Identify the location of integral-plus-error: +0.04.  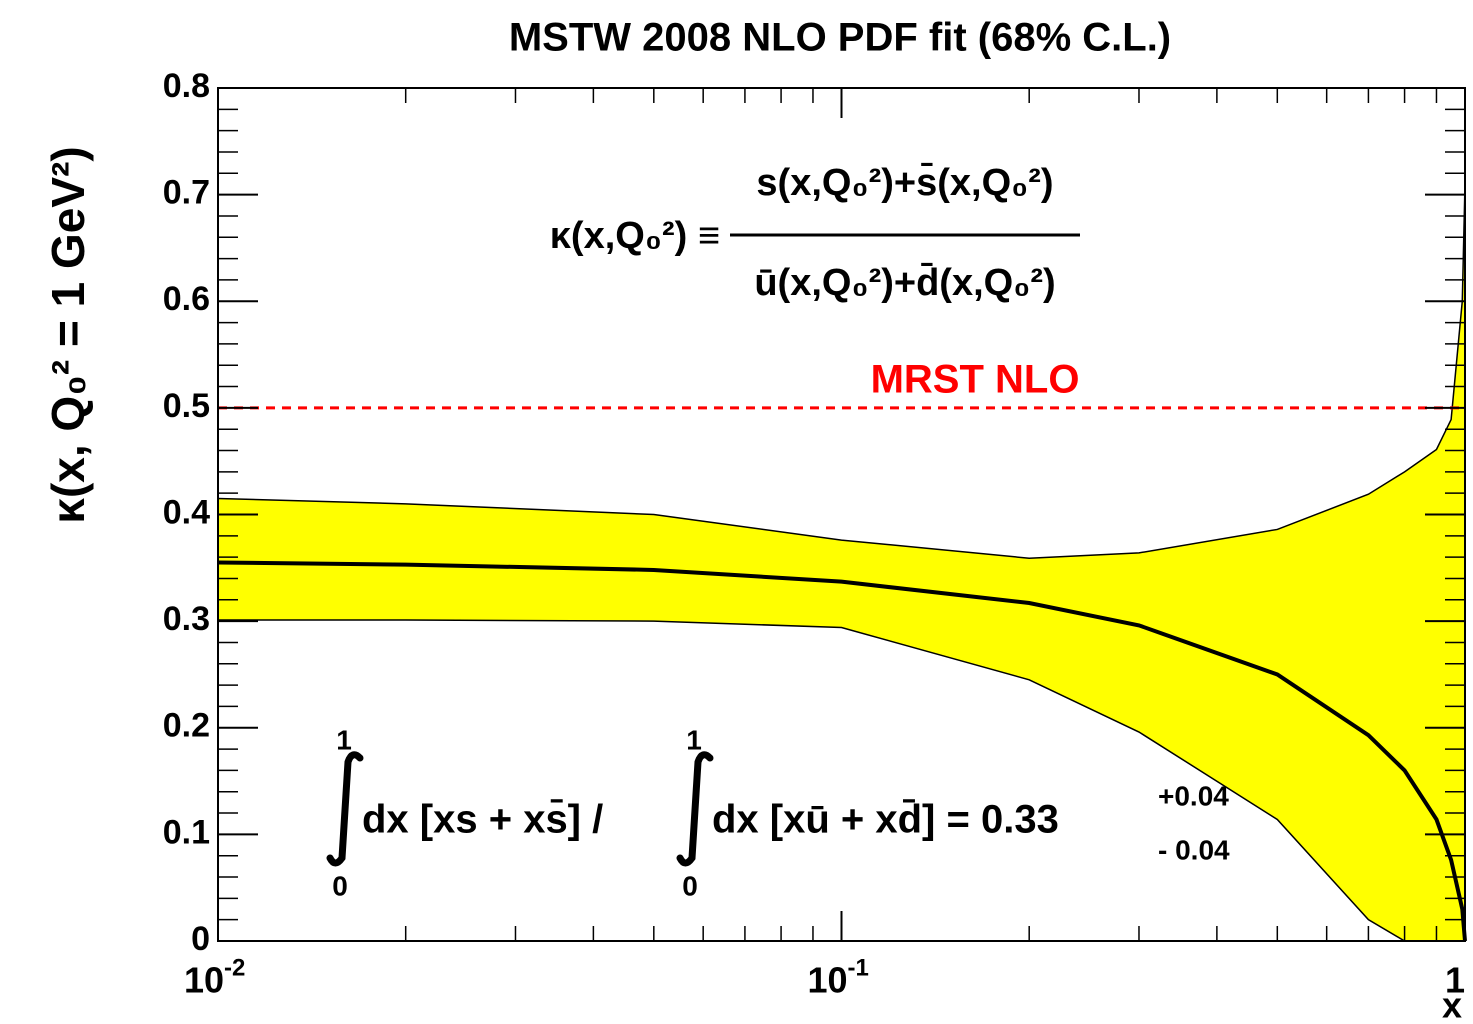
(1193, 795).